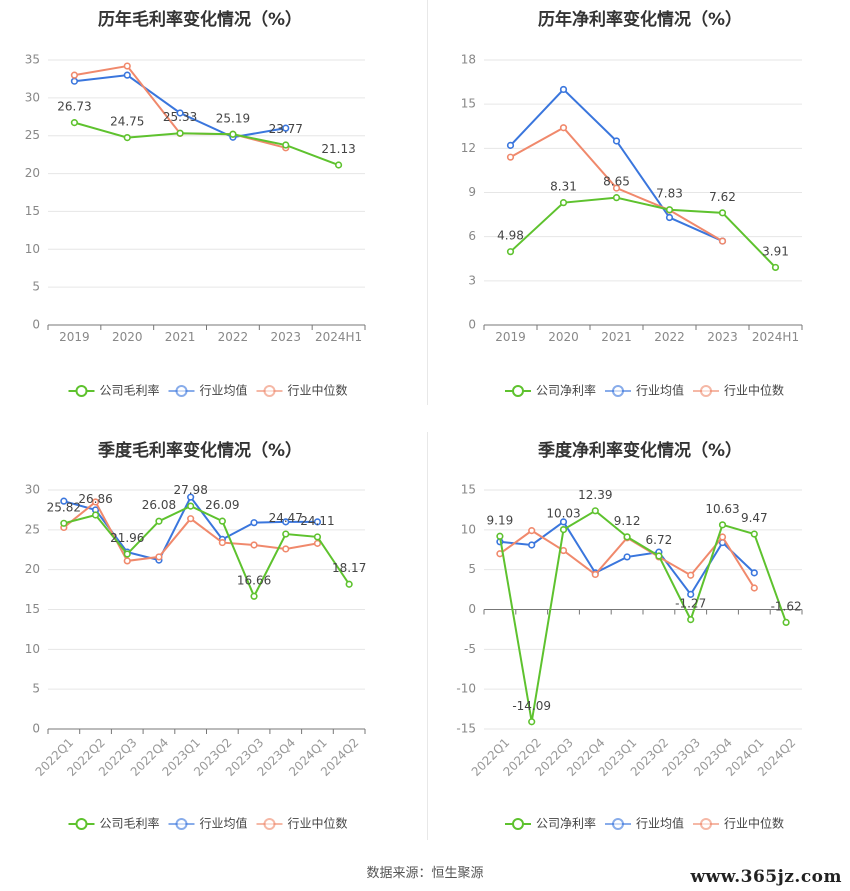 This screenshot has width=850, height=891. Describe the element at coordinates (32, 135) in the screenshot. I see `y-tick-label: 25` at that location.